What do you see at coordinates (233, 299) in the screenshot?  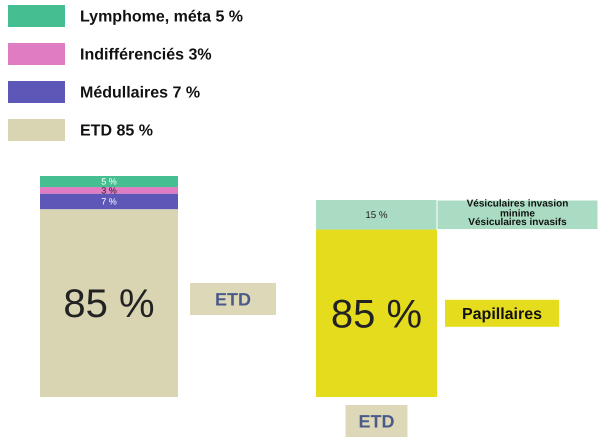 I see `text: ETD` at bounding box center [233, 299].